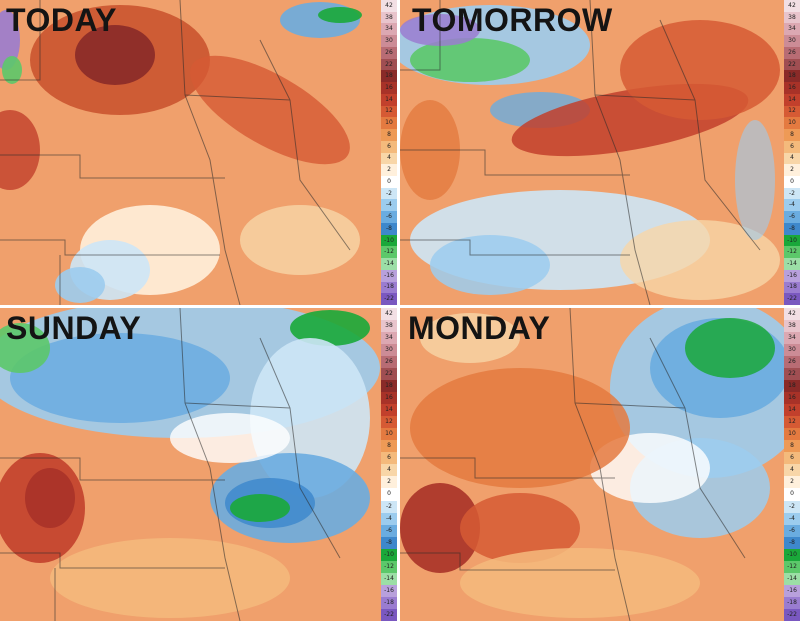  What do you see at coordinates (400, 306) in the screenshot?
I see `panel-divider-horizontal` at bounding box center [400, 306].